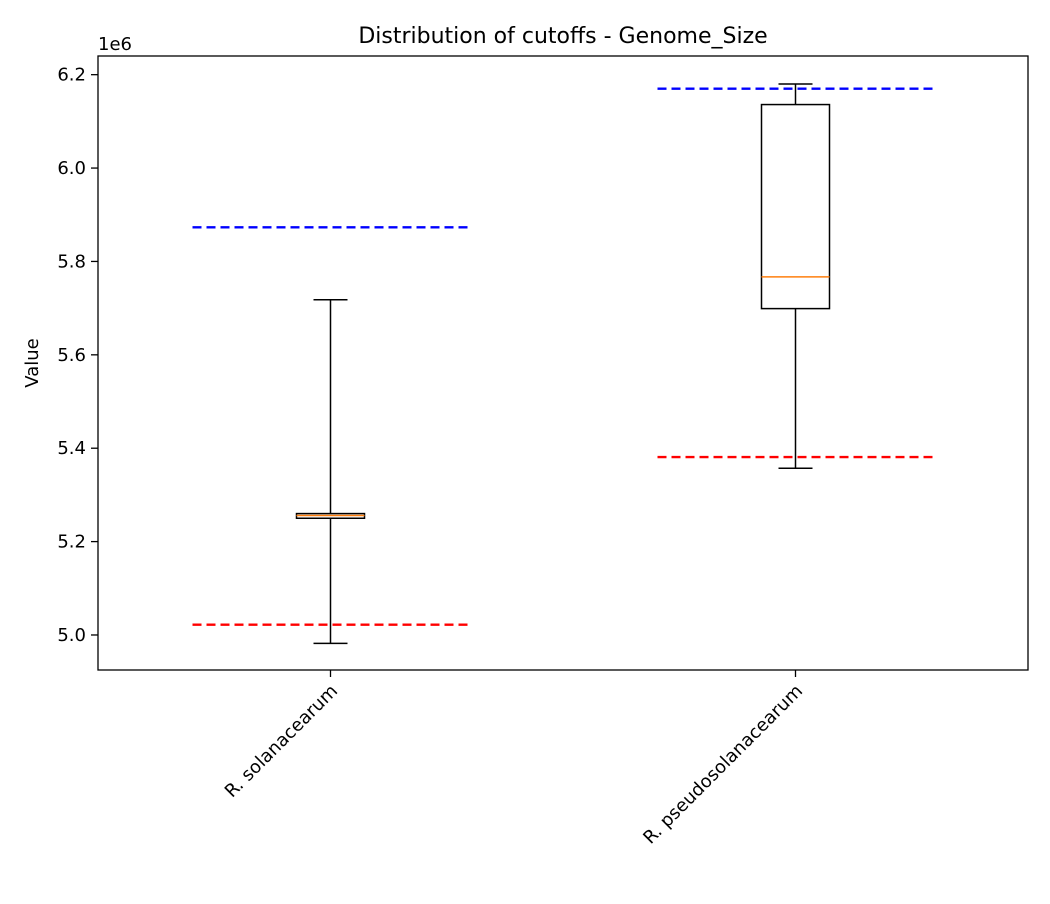 Image resolution: width=1050 pixels, height=904 pixels. I want to click on x-tick-label: R. pseudosolanacearum, so click(723, 765).